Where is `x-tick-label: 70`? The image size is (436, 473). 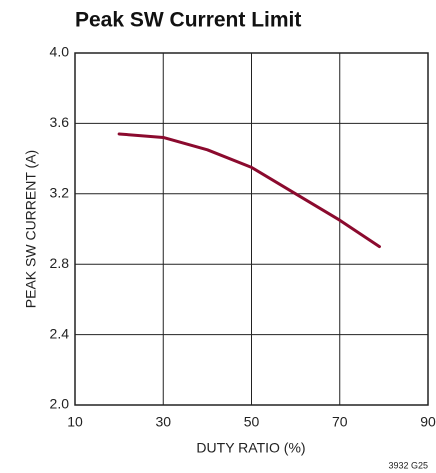
x-tick-label: 70 is located at coordinates (340, 422).